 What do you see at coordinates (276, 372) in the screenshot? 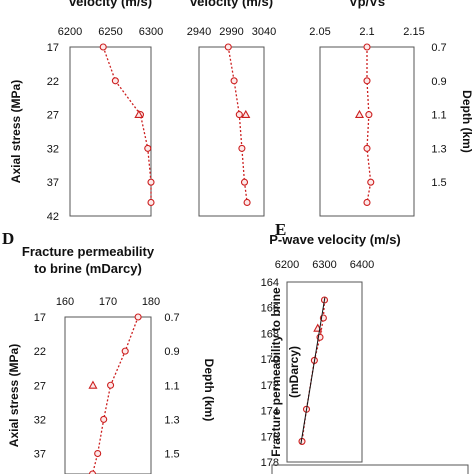
I see `y-axis-label: Fracture permeability to brine` at bounding box center [276, 372].